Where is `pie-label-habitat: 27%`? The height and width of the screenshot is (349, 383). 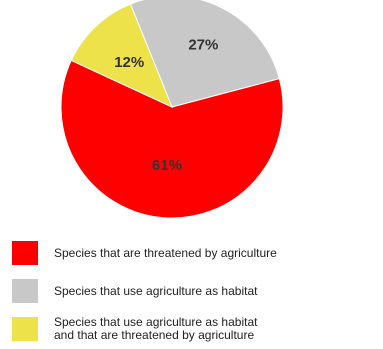 pie-label-habitat: 27% is located at coordinates (203, 44).